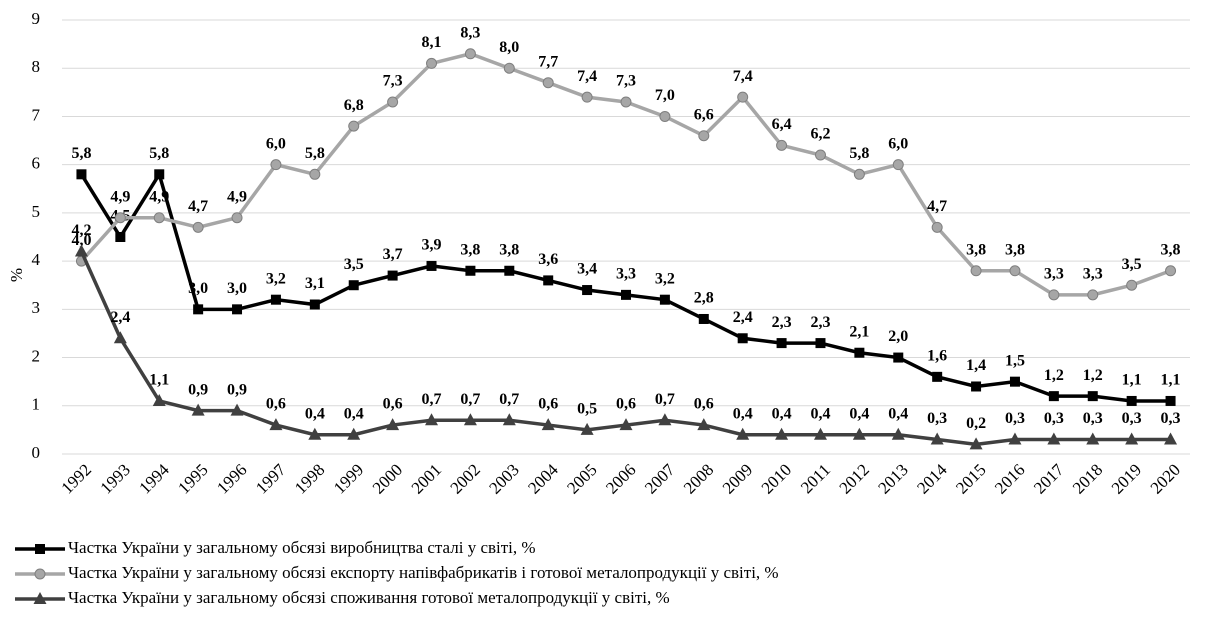  I want to click on x-tick-label: 2002, so click(465, 478).